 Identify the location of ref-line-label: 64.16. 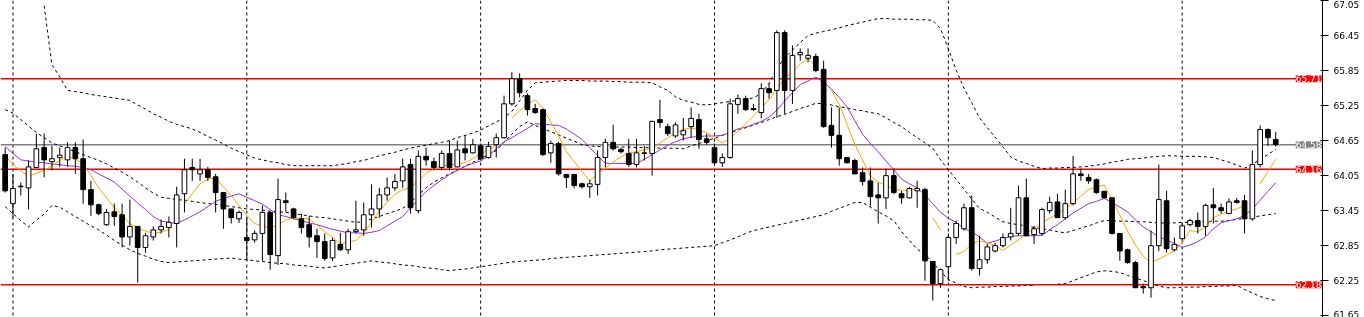
(1308, 169).